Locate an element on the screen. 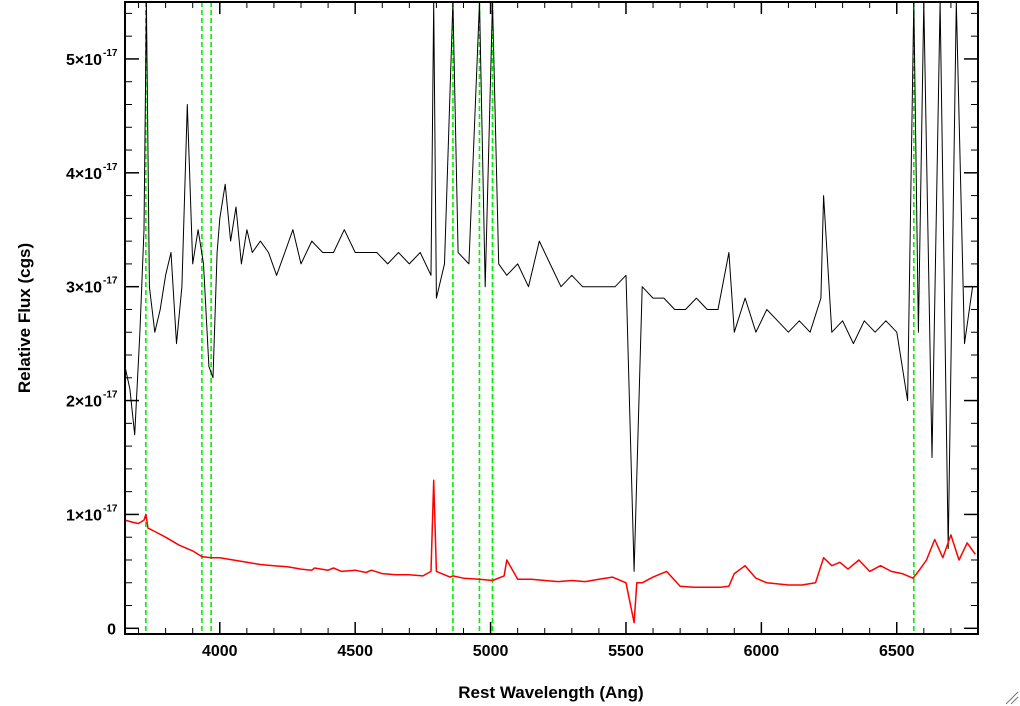  x-tick-label: 5500 is located at coordinates (626, 651).